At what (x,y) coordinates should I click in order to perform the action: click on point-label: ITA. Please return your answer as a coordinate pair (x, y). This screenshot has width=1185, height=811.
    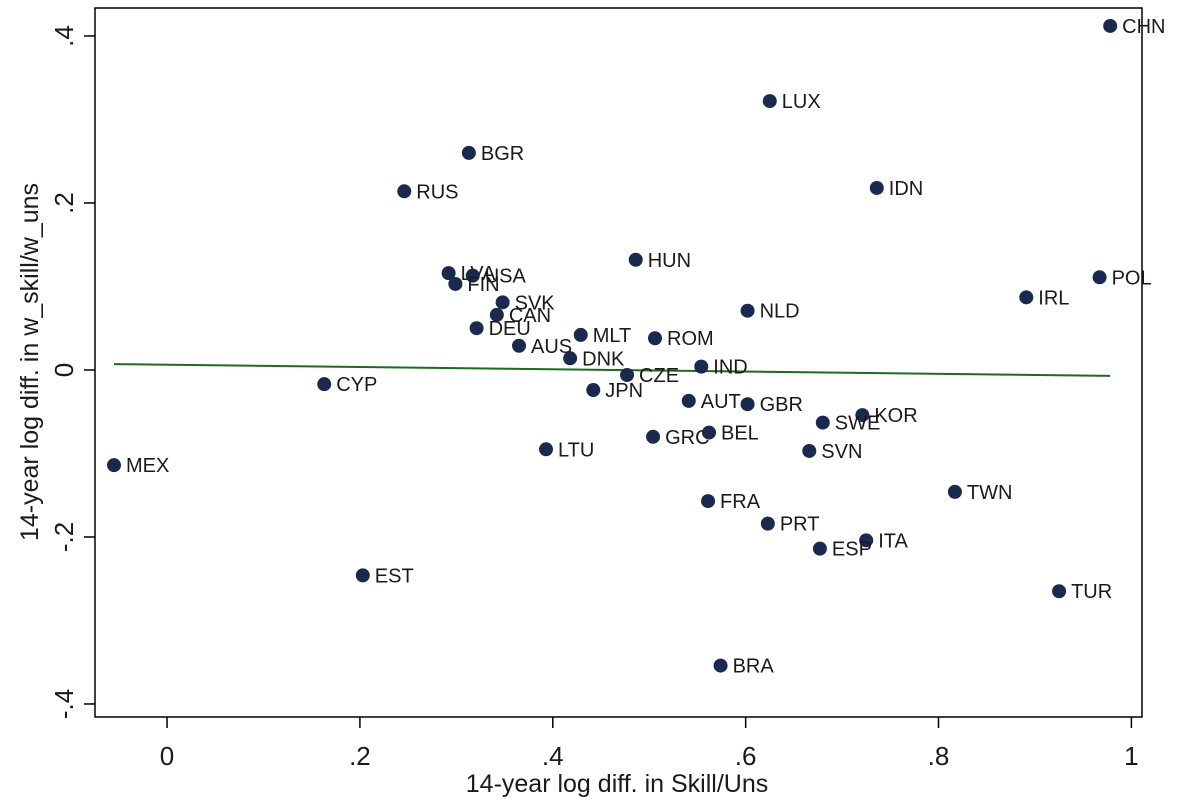
    Looking at the image, I should click on (893, 541).